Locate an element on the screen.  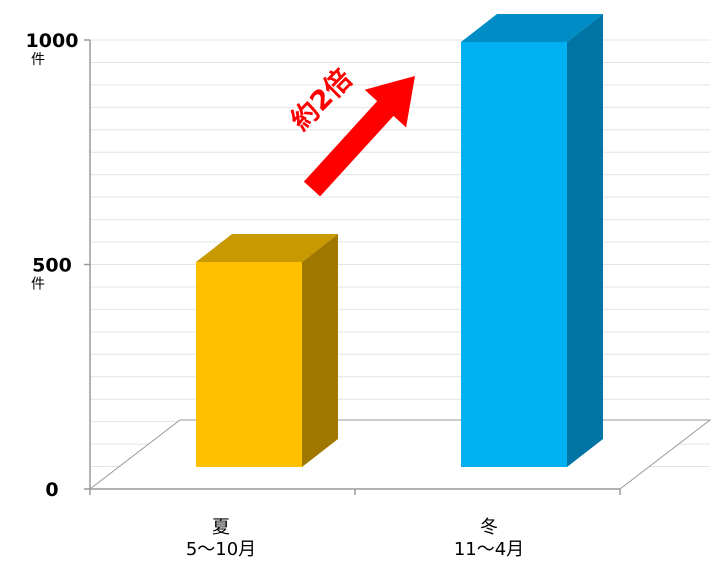
chart-floor is located at coordinates (400, 454).